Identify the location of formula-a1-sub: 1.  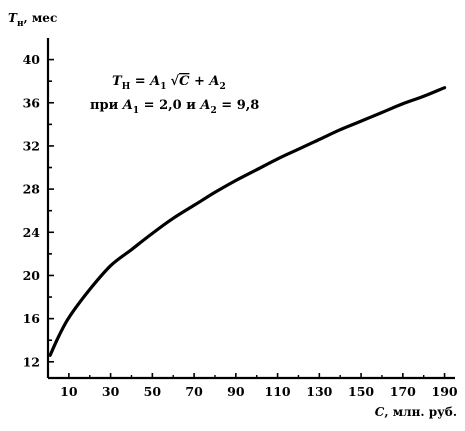
(163, 87).